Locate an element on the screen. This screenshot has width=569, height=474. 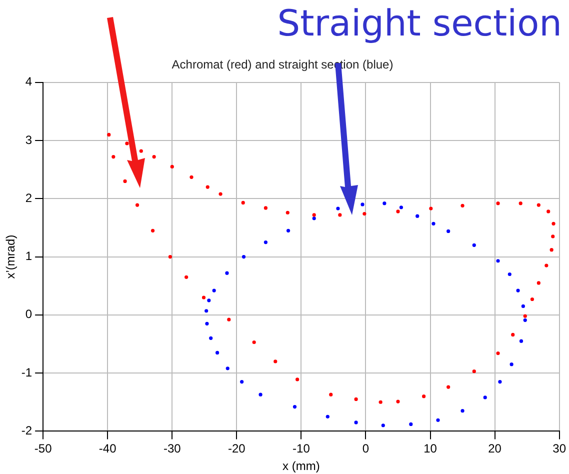
y-tick-label: 2 is located at coordinates (28, 197).